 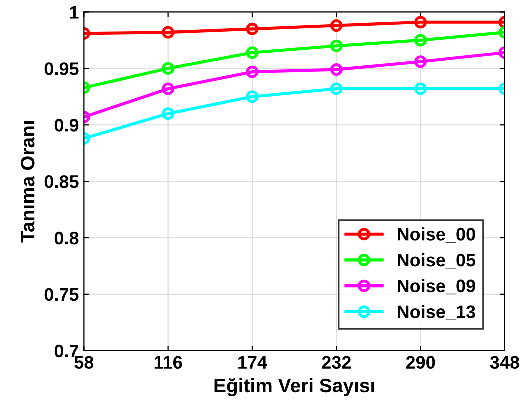 I want to click on legend-label: Noise_00, so click(x=437, y=235).